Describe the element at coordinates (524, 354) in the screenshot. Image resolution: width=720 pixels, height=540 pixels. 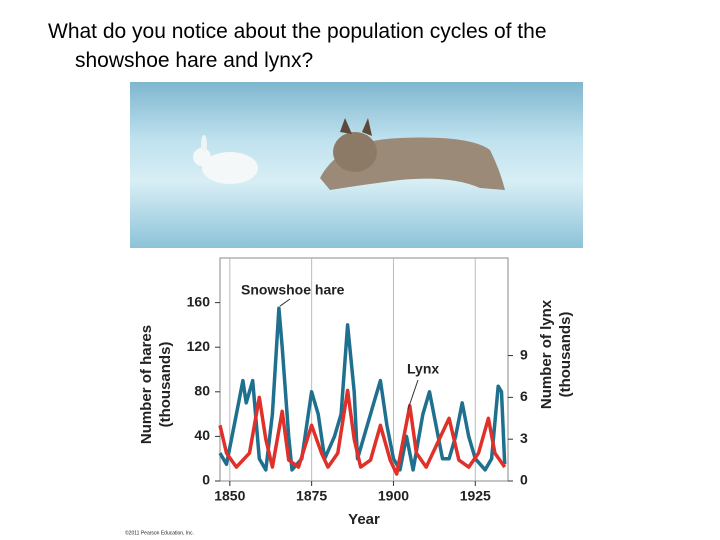
I see `y2-tick-label: 9` at that location.